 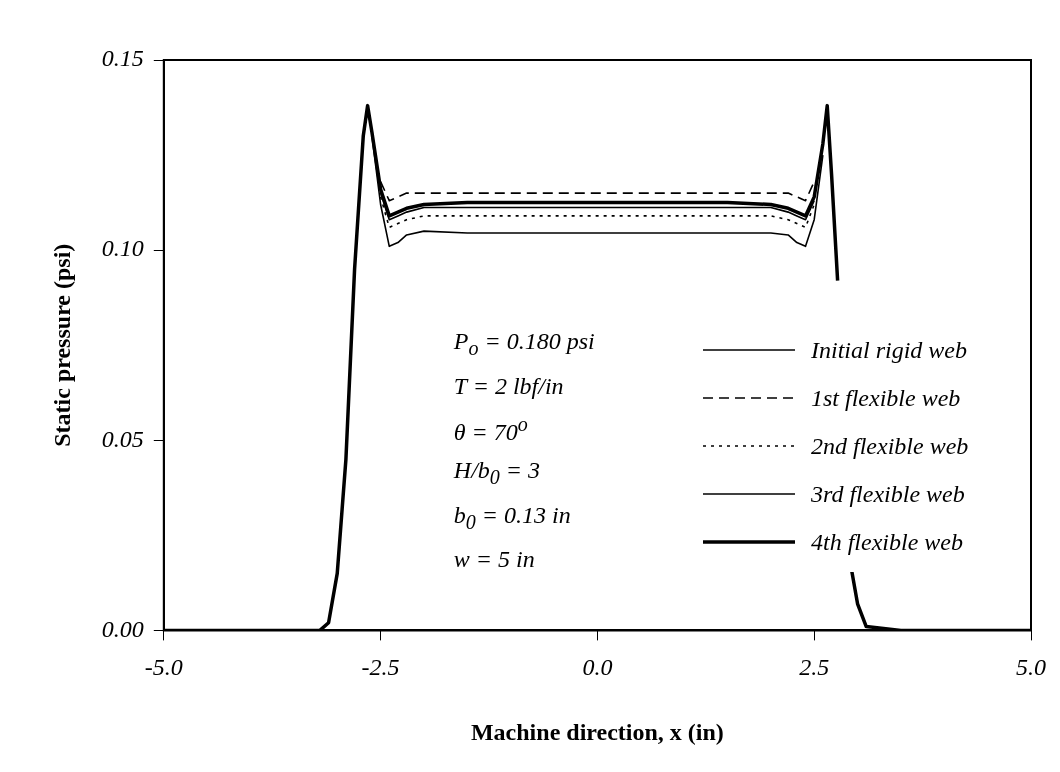 I want to click on legend-label: 2nd flexible web, so click(x=890, y=446).